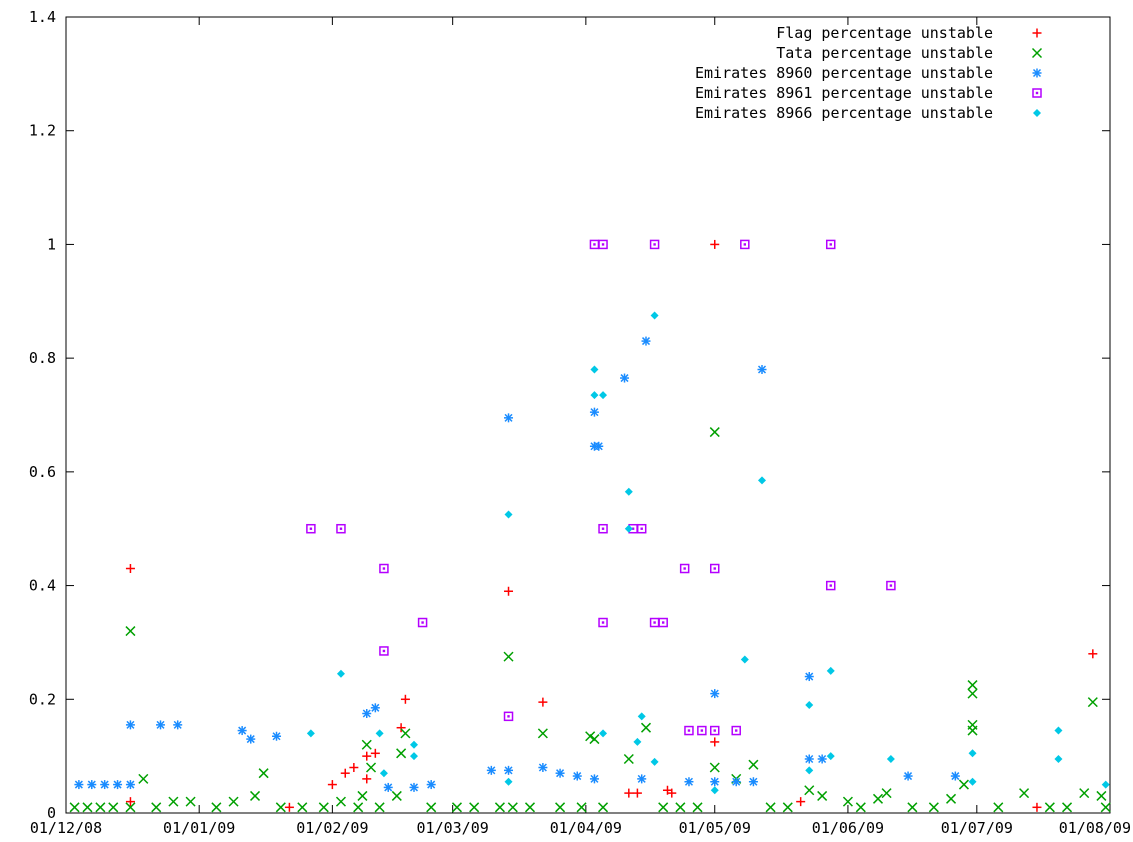 Image resolution: width=1133 pixels, height=842 pixels. What do you see at coordinates (1095, 828) in the screenshot?
I see `x-tick-label: 01/08/09` at bounding box center [1095, 828].